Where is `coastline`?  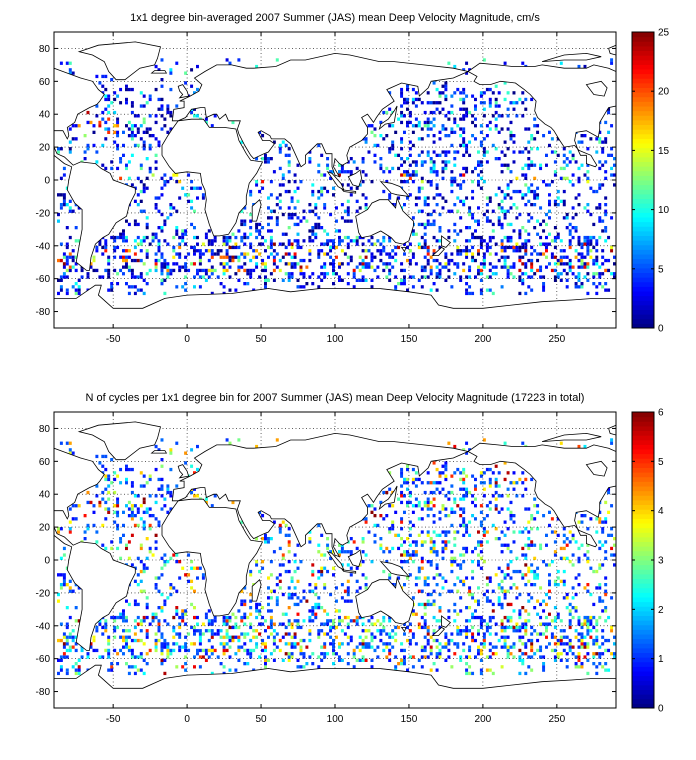 coastline is located at coordinates (119, 441).